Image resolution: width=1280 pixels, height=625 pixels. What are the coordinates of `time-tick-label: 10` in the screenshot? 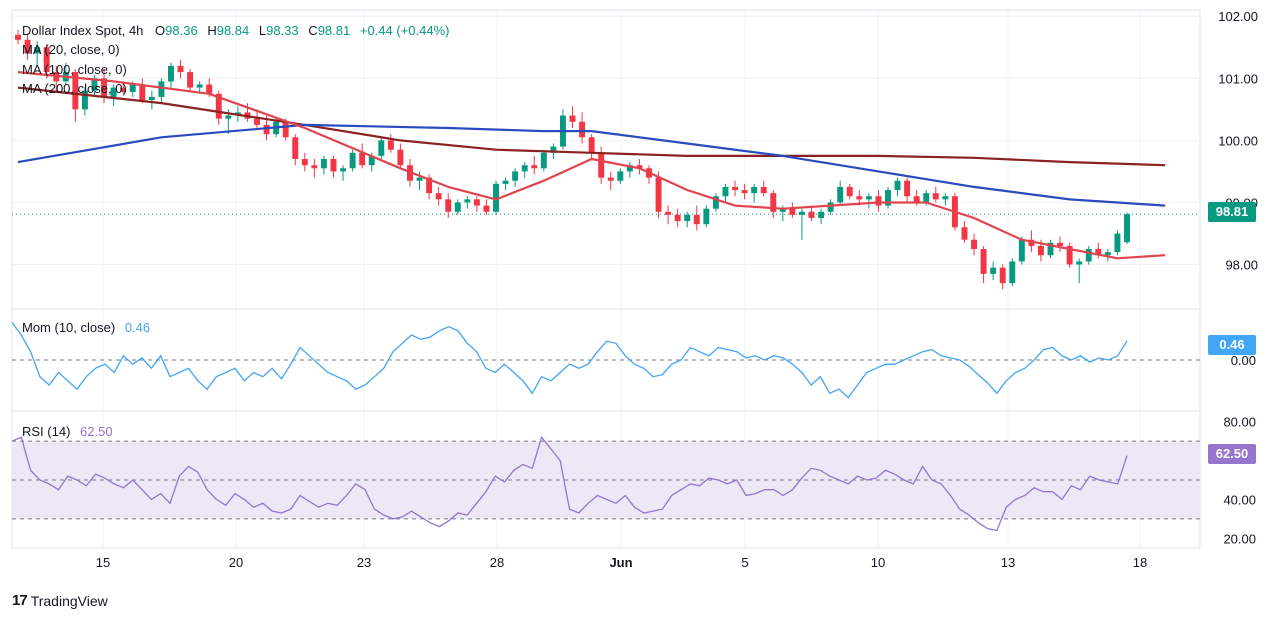 It's located at (878, 562).